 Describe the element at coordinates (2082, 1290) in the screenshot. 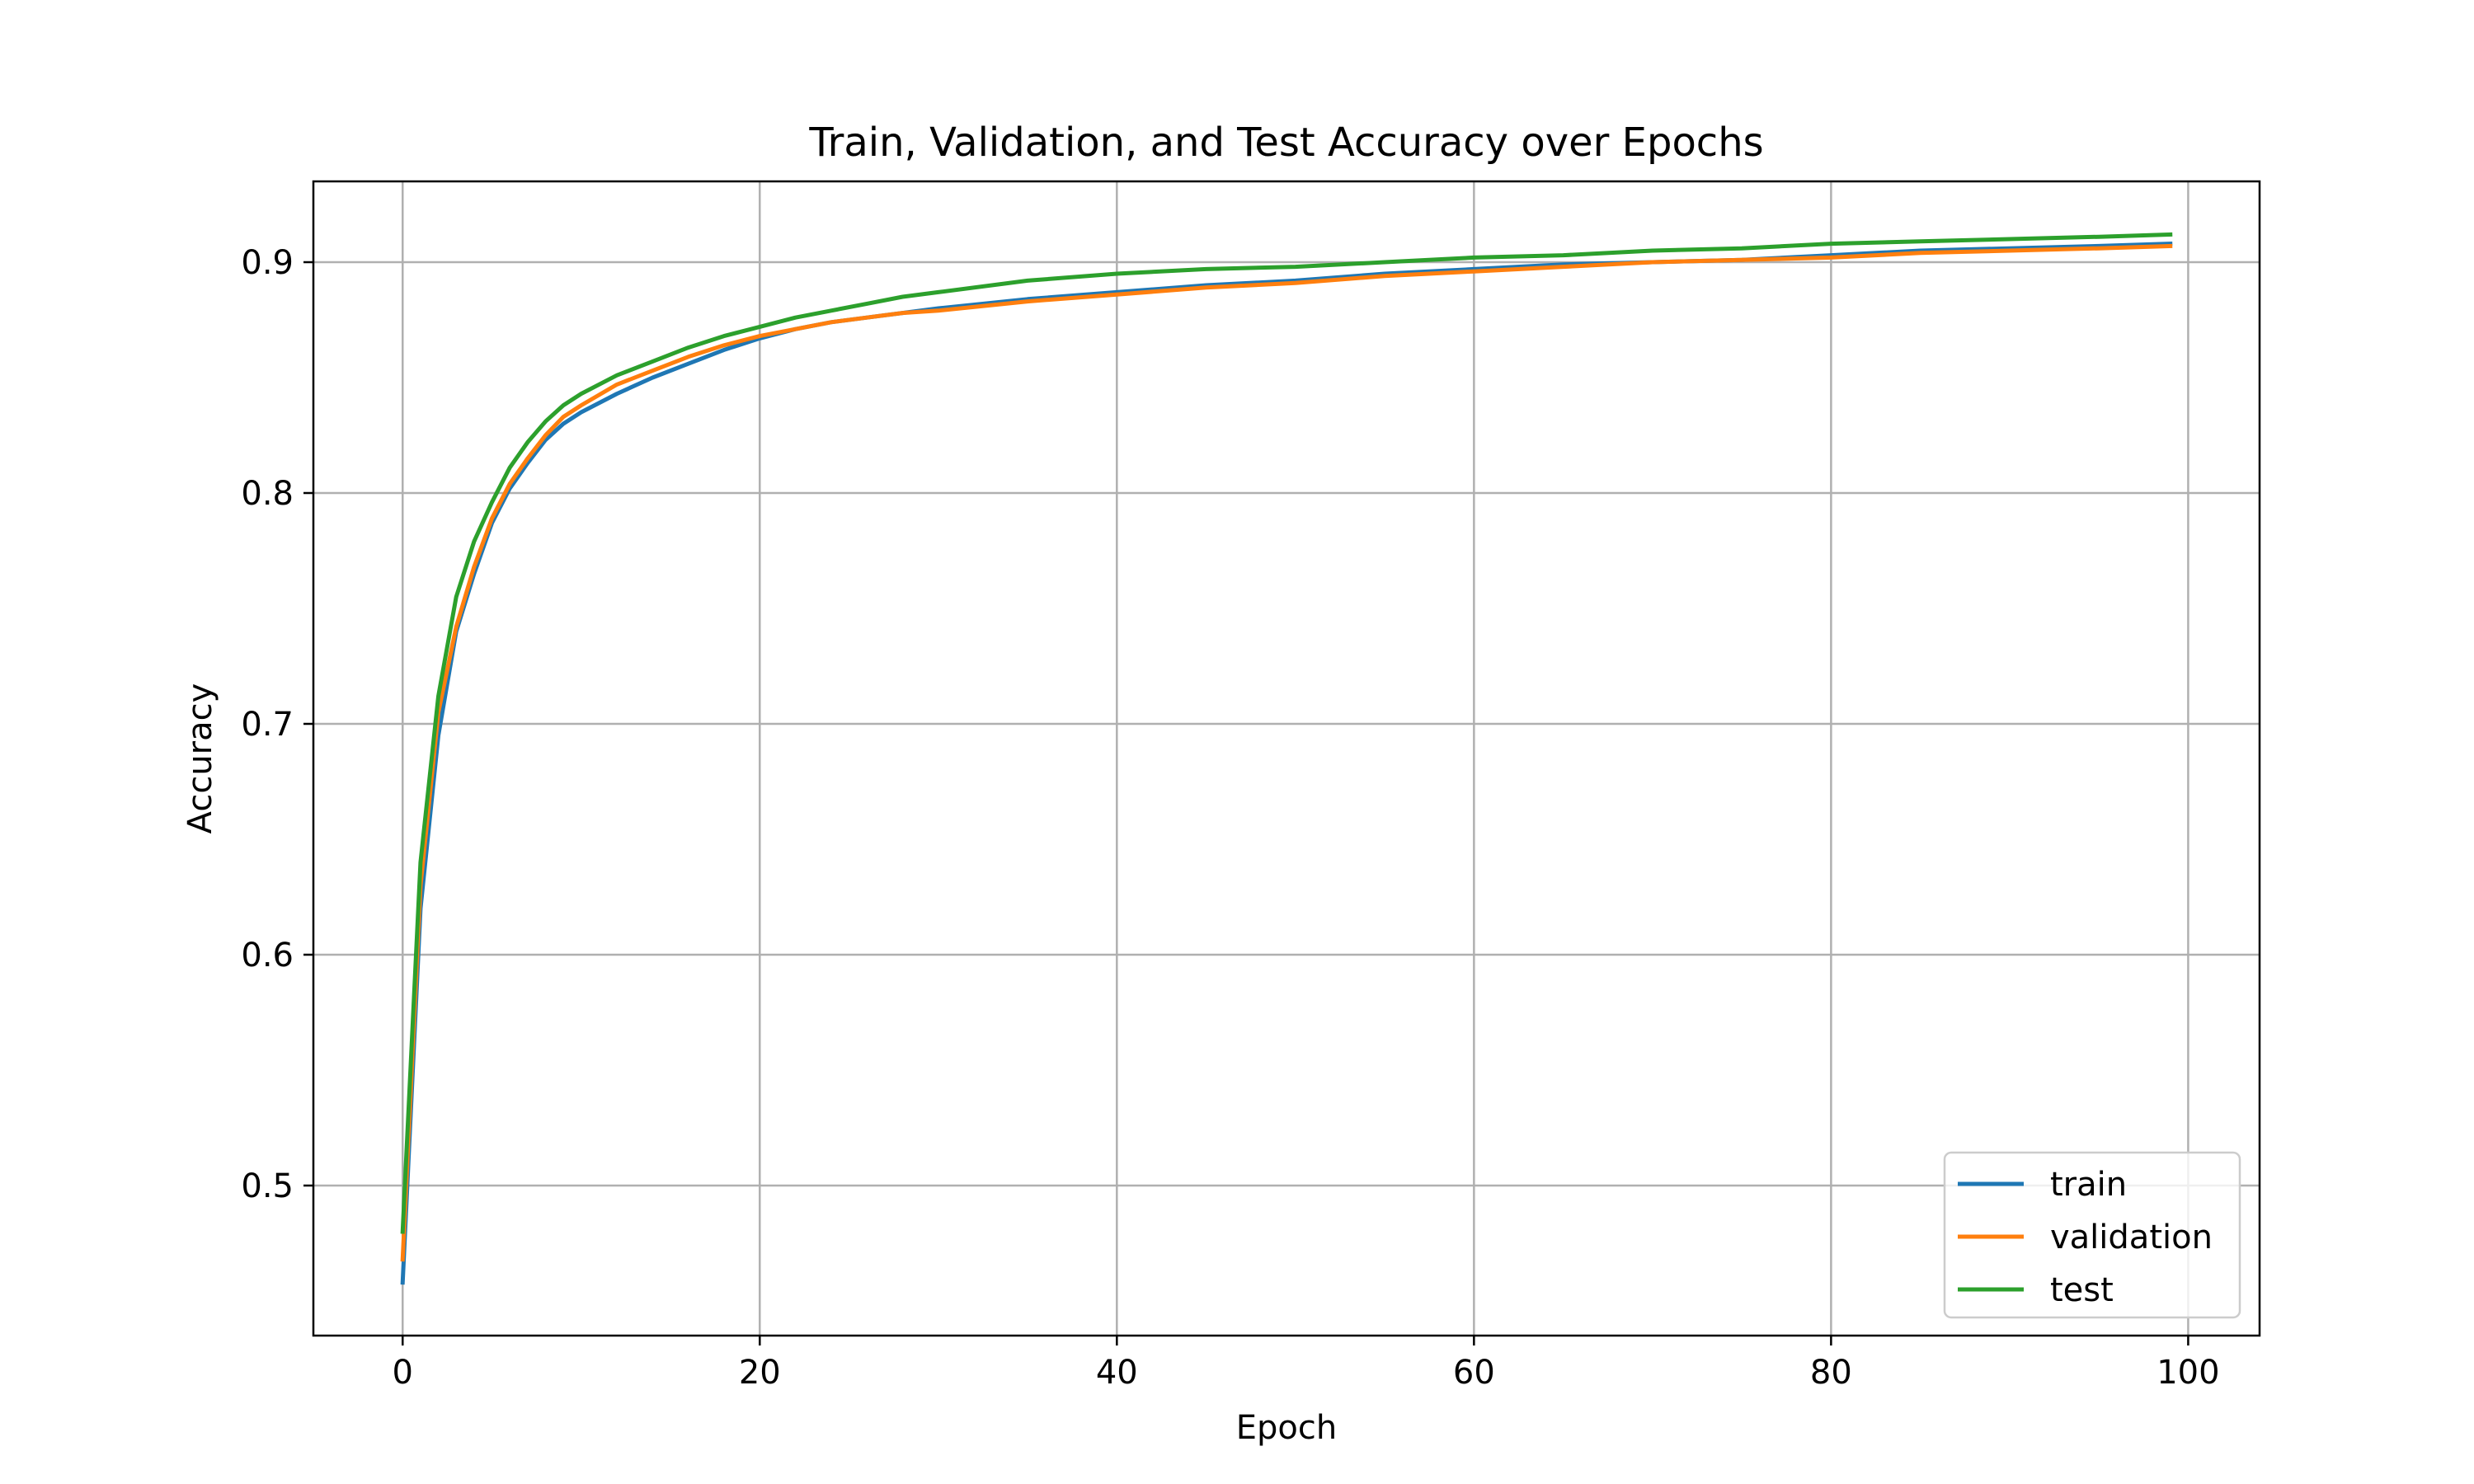

I see `legend-label-test: test` at that location.